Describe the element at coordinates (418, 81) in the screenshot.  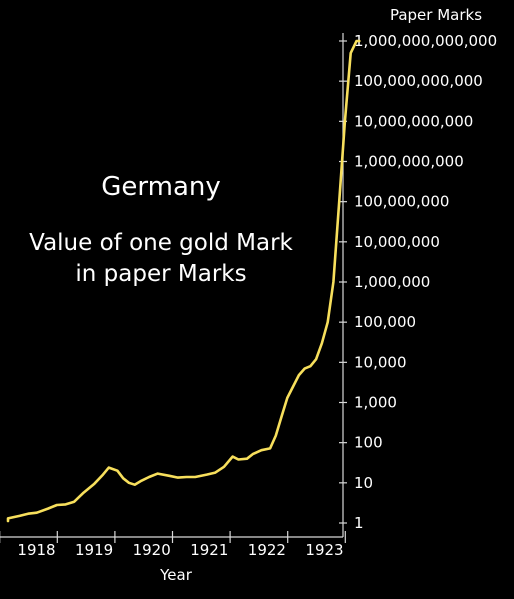
I see `y-tick-label: 100,000,000,000` at that location.